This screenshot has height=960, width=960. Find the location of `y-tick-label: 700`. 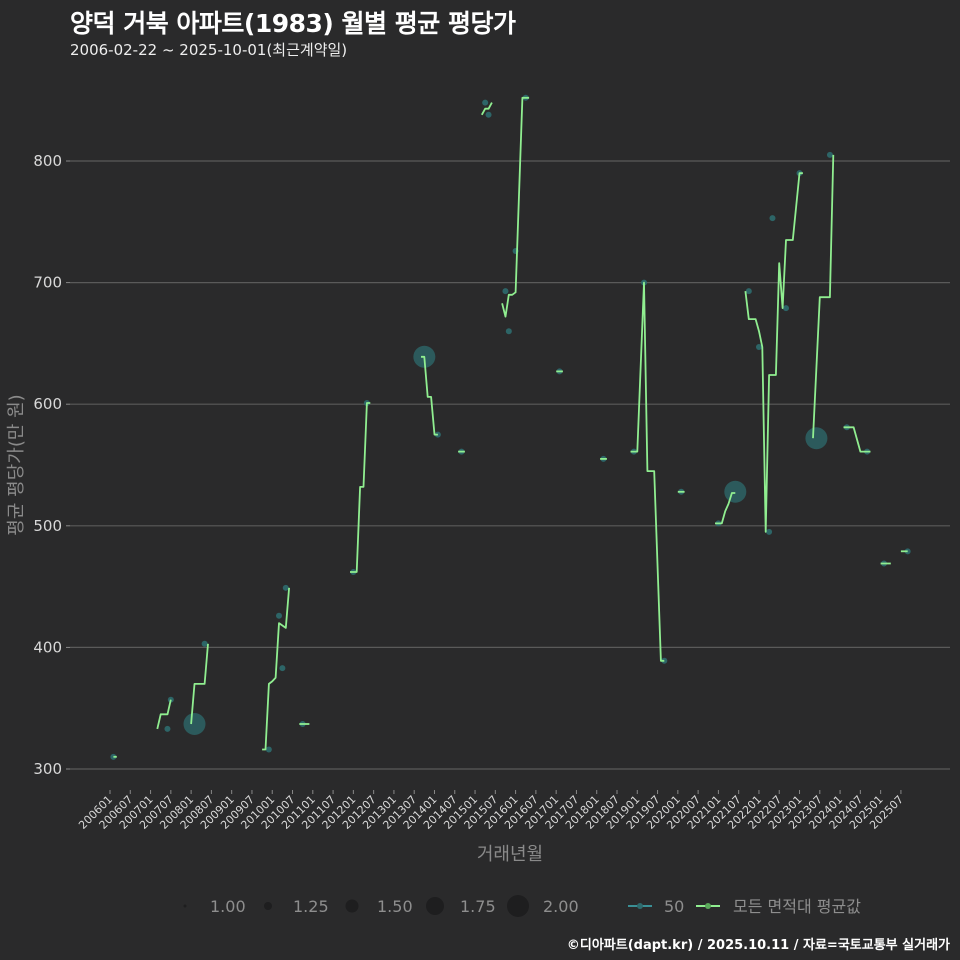

y-tick-label: 700 is located at coordinates (47, 283).